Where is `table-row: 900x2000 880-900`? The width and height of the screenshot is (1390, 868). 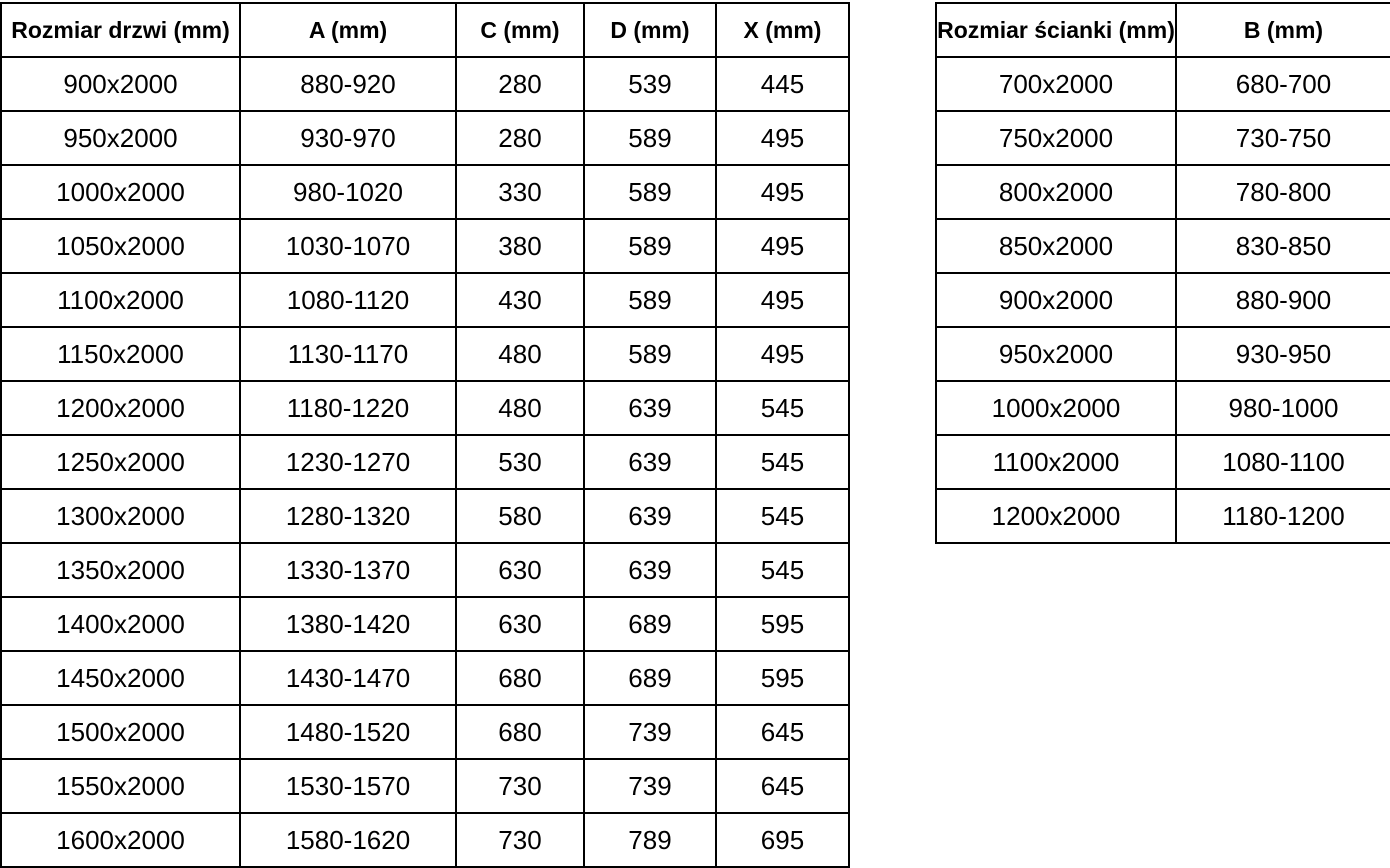 table-row: 900x2000 880-900 is located at coordinates (1162, 300).